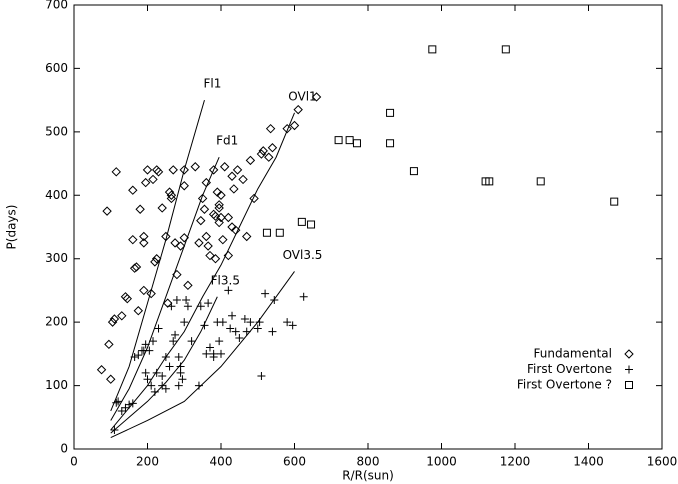  What do you see at coordinates (368, 476) in the screenshot?
I see `x-axis-label: R/R(sun)` at bounding box center [368, 476].